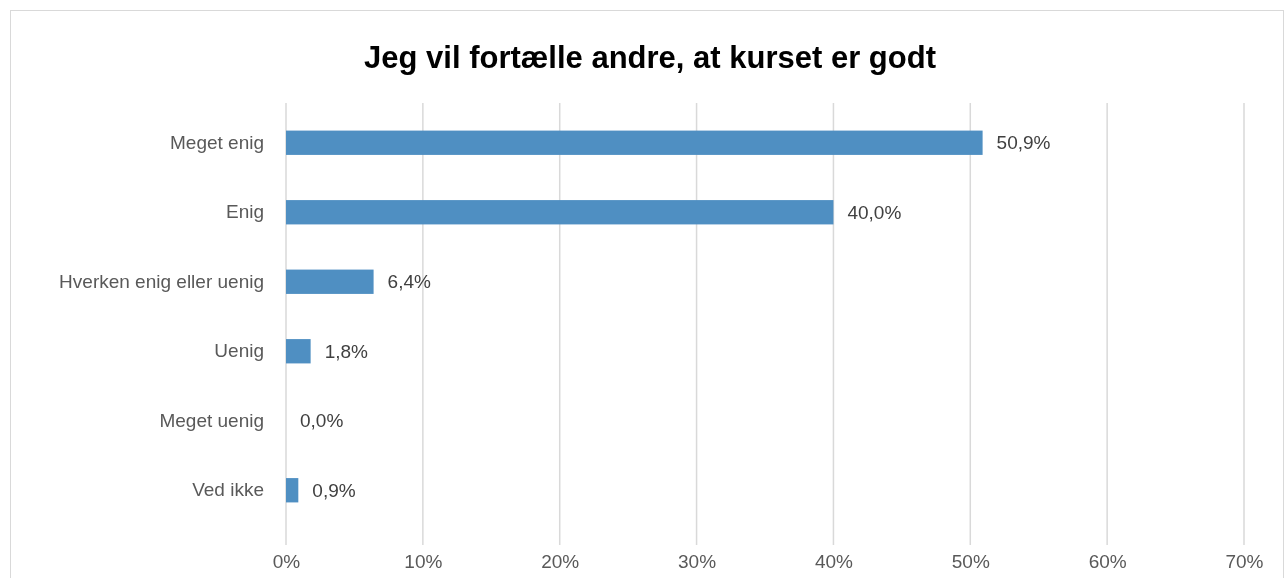 The height and width of the screenshot is (578, 1285). Describe the element at coordinates (650, 57) in the screenshot. I see `chart-title: Jeg vil fortælle andre, at kurset er godt` at that location.